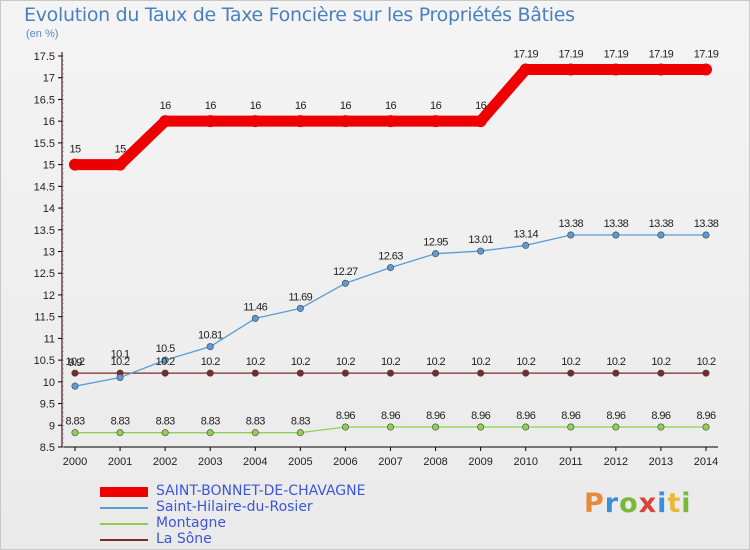 This screenshot has height=550, width=750. I want to click on y-tick-label: 15.5, so click(44, 144).